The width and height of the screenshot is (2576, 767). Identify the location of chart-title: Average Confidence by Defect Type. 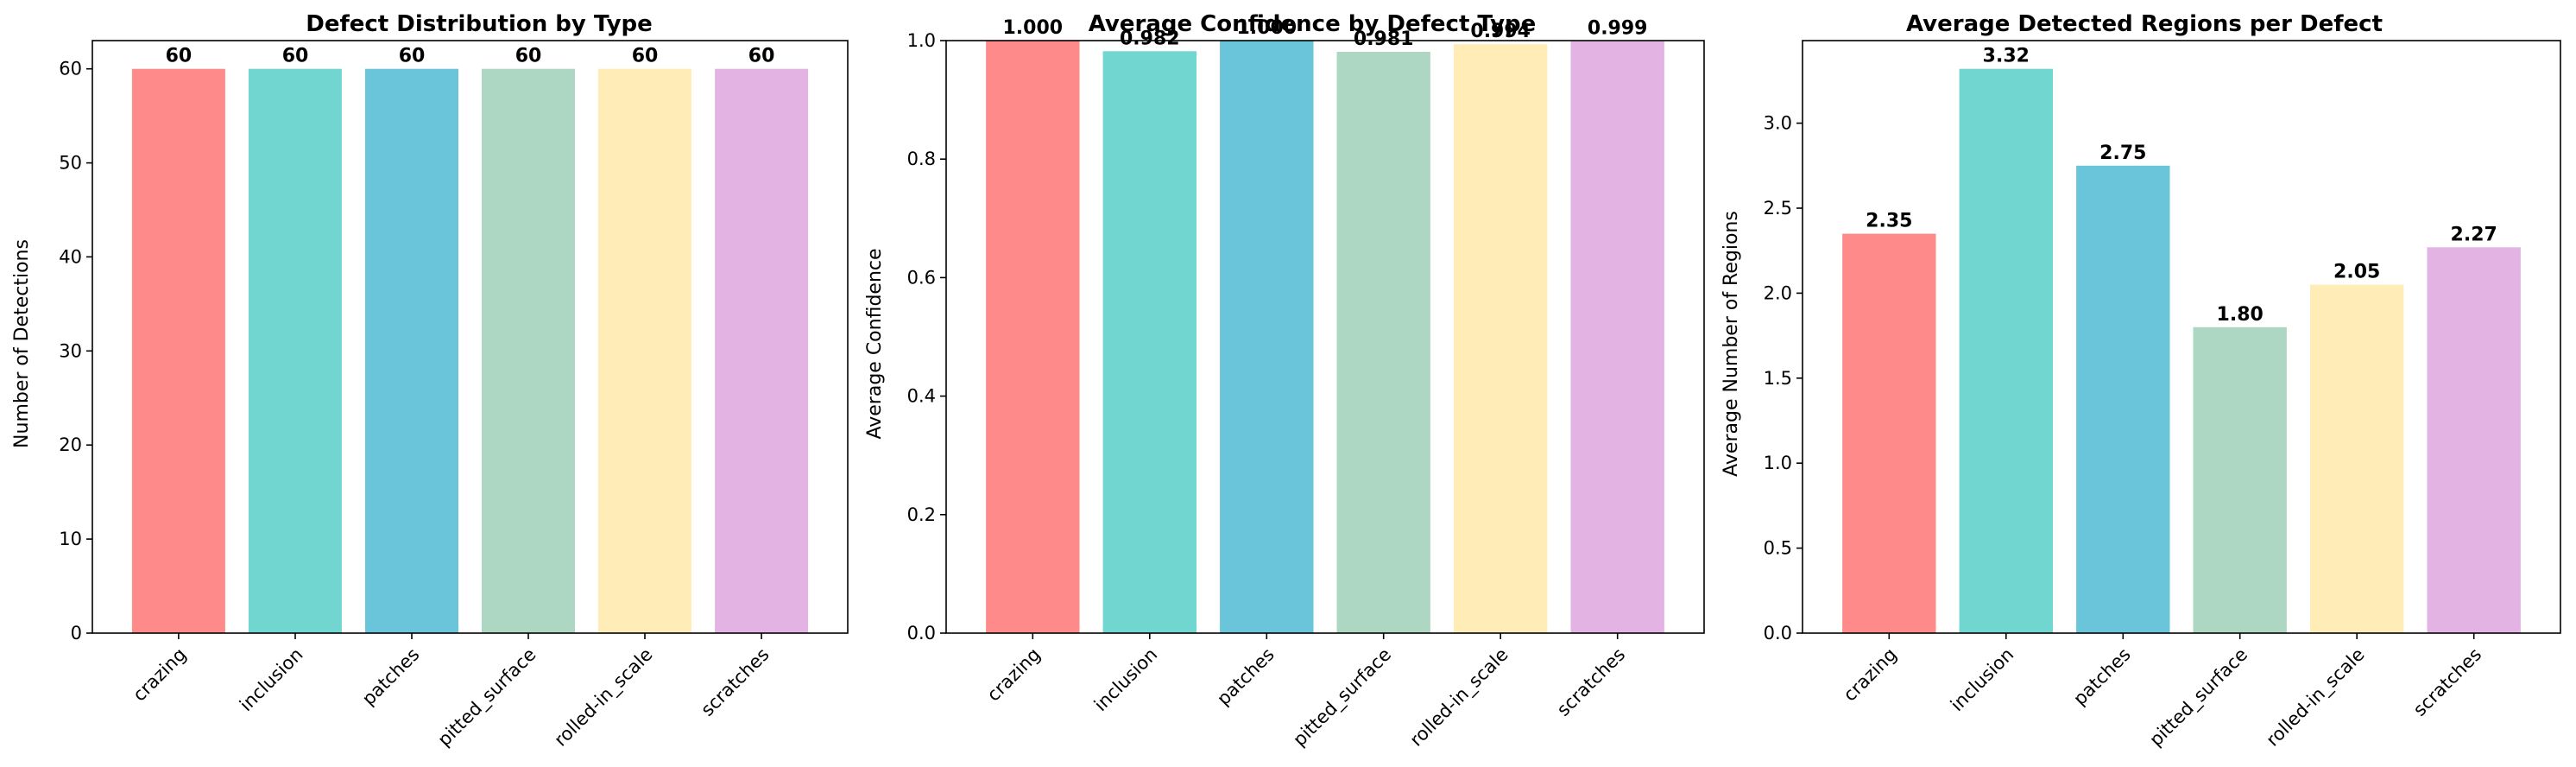
(1313, 24).